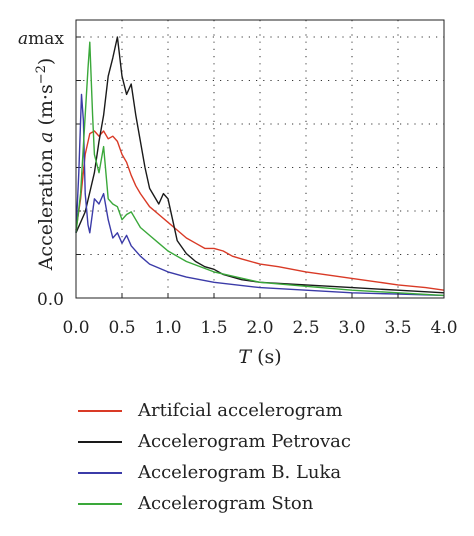 The image size is (474, 536). I want to click on legend-item: Accelerogram Ston, so click(258, 503).